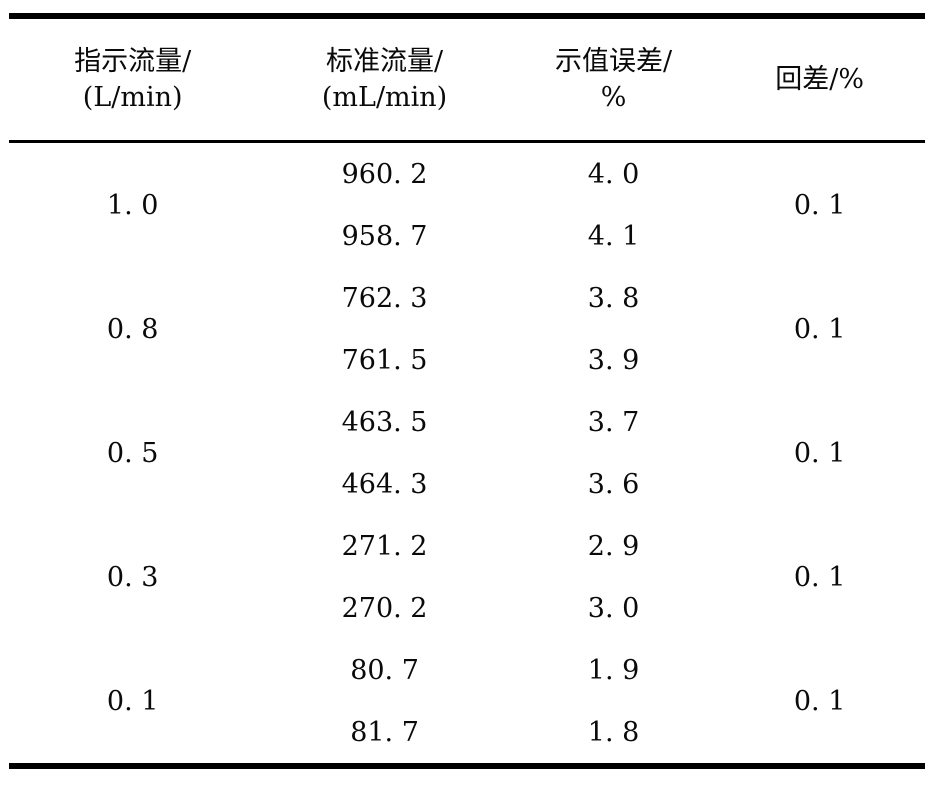  Describe the element at coordinates (384, 422) in the screenshot. I see `standard-flow-cell: 463. 5` at that location.